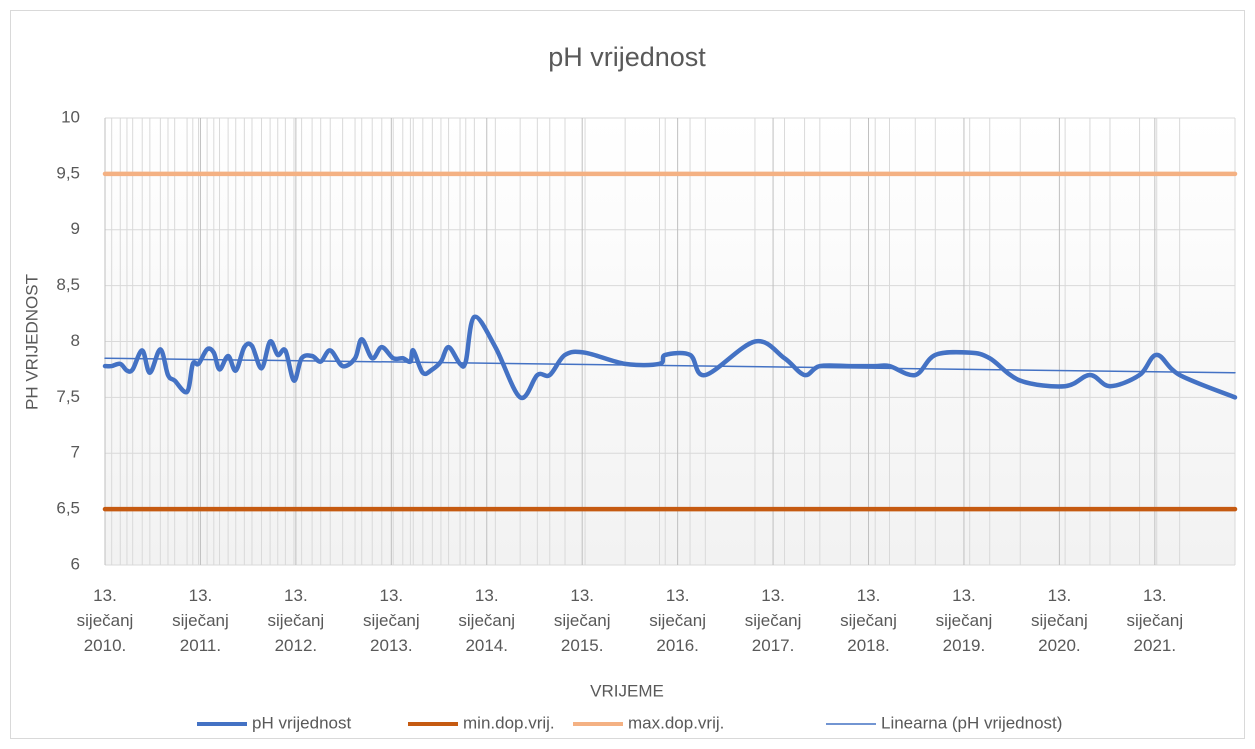 This screenshot has width=1255, height=749. I want to click on y-tick-label: 9,5, so click(68, 172).